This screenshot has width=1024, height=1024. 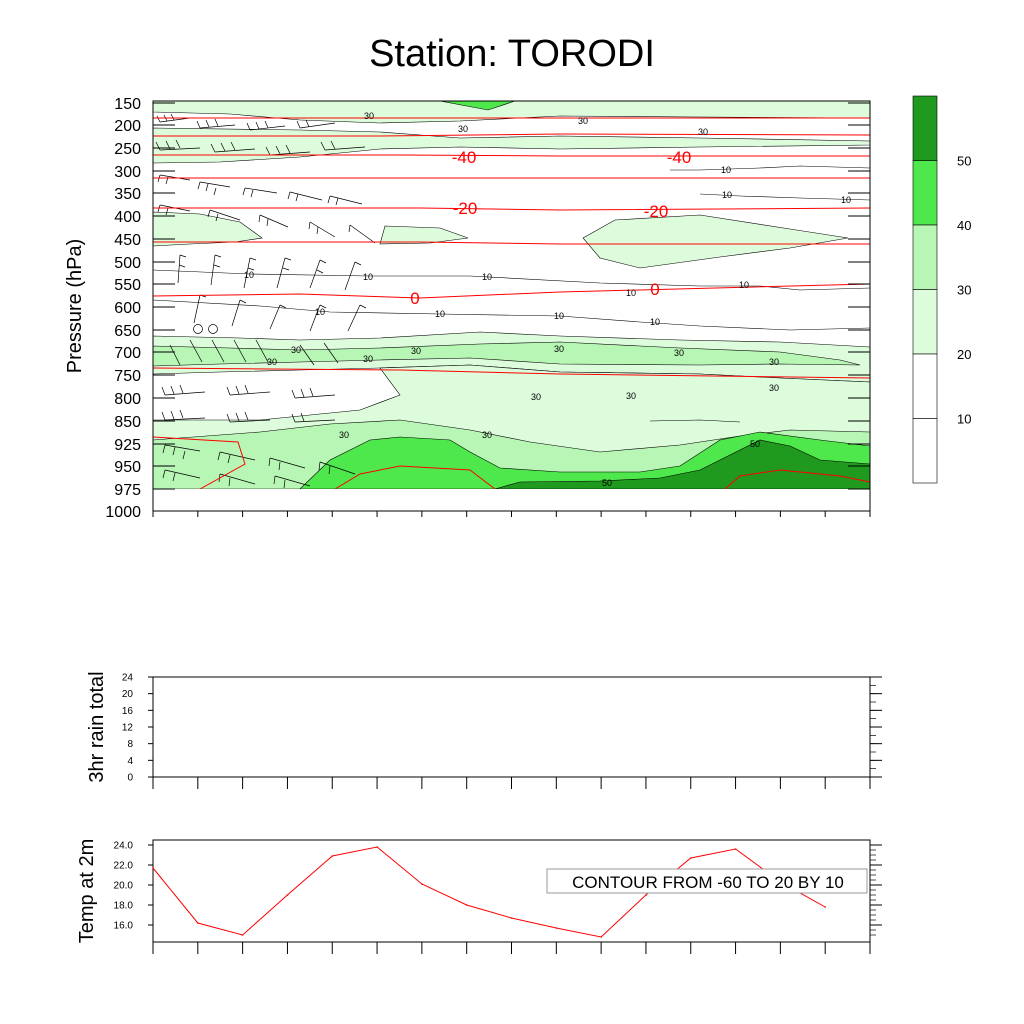 I want to click on t2m-y-tick-label: 24.0, so click(x=124, y=846).